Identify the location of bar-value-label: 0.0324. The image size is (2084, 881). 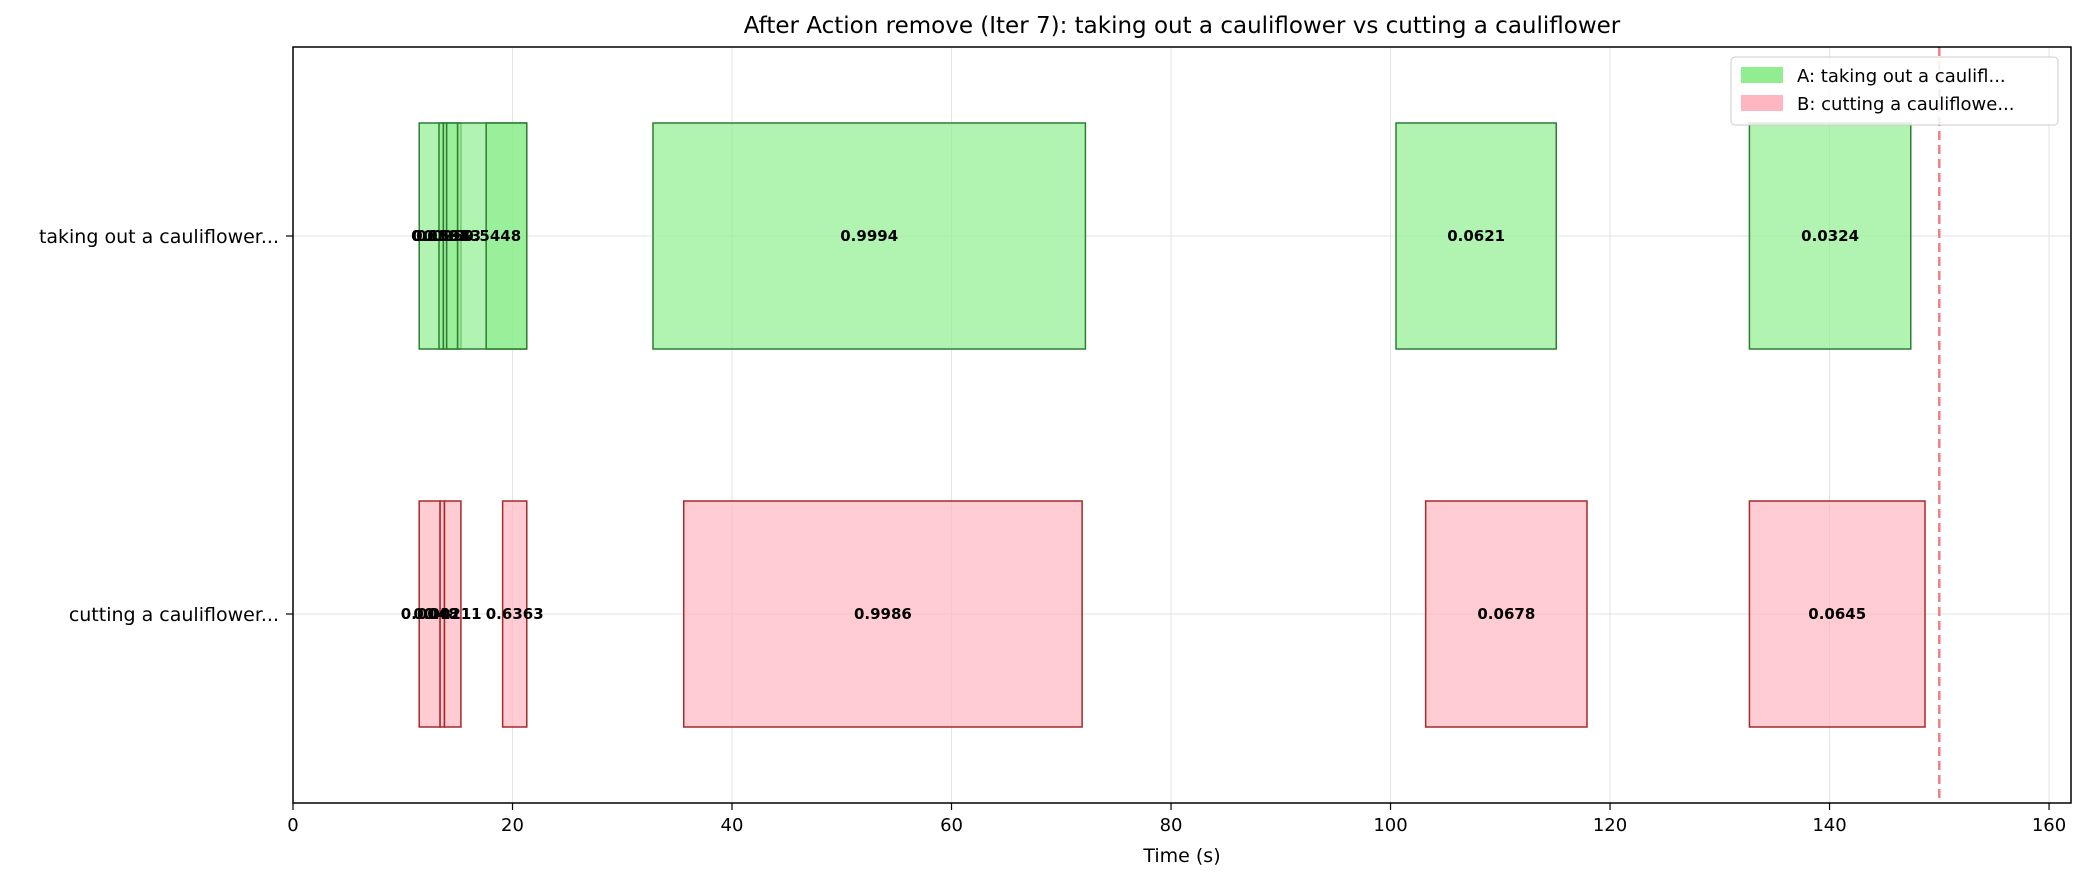
(1830, 236).